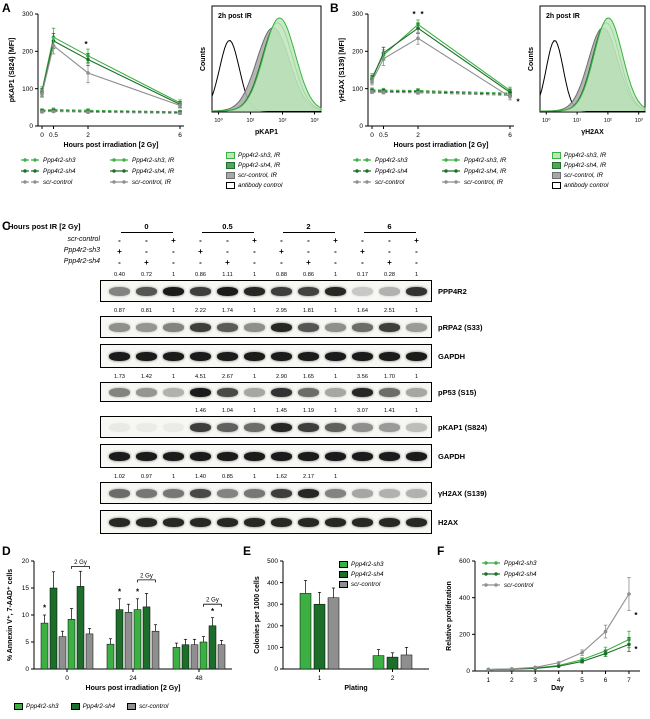 The image size is (650, 719). Describe the element at coordinates (281, 251) in the screenshot. I see `lane-mark: +` at that location.